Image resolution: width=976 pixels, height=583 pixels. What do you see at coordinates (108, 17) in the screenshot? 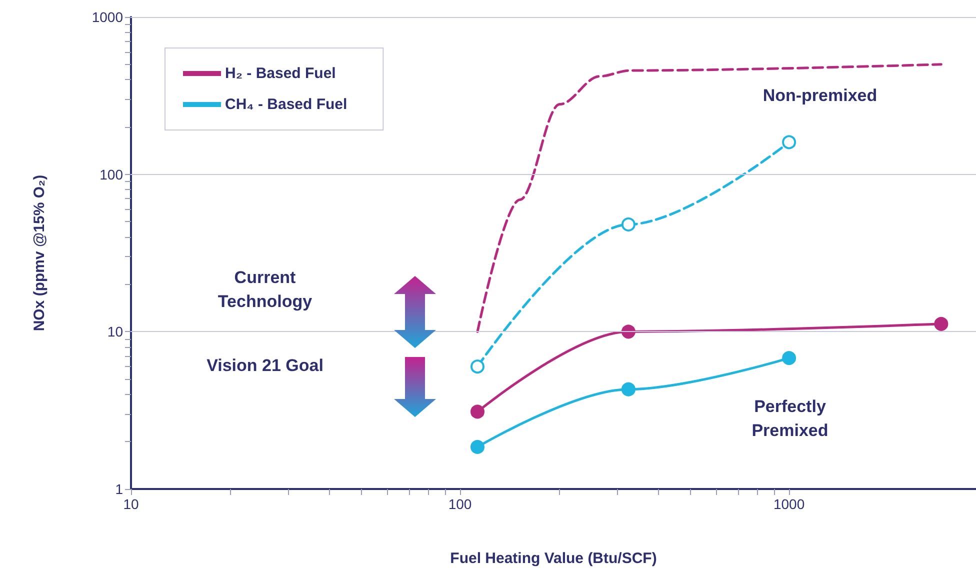
I see `y-tick-label: 1000` at bounding box center [108, 17].